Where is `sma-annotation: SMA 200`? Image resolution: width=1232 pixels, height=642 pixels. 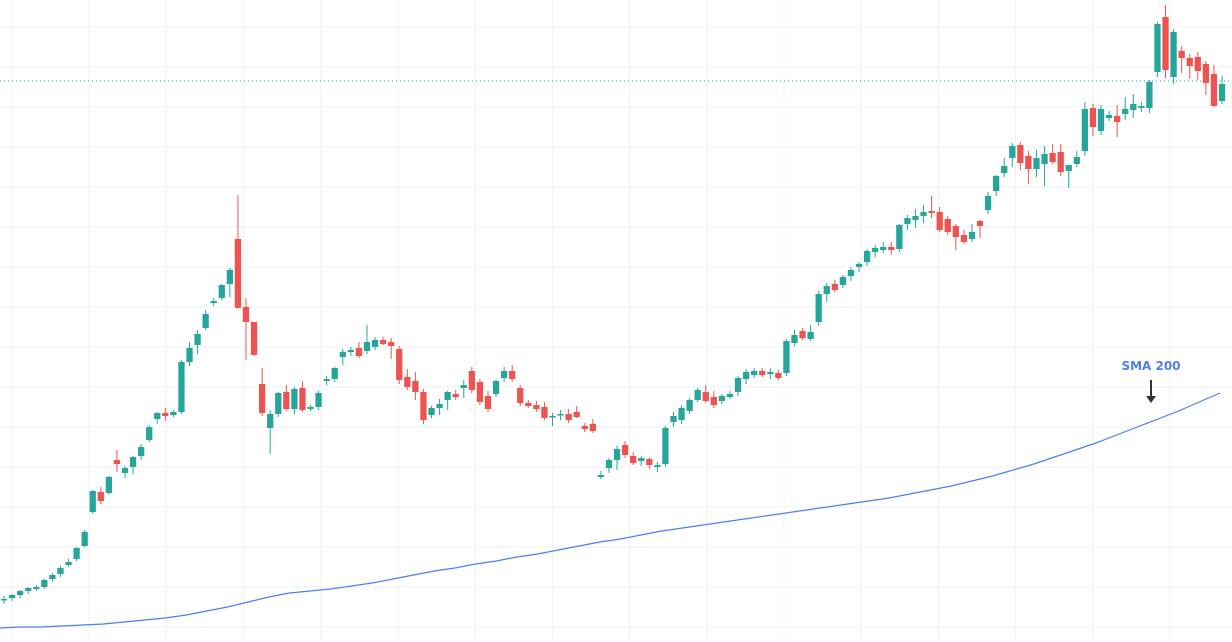
sma-annotation: SMA 200 is located at coordinates (1151, 381).